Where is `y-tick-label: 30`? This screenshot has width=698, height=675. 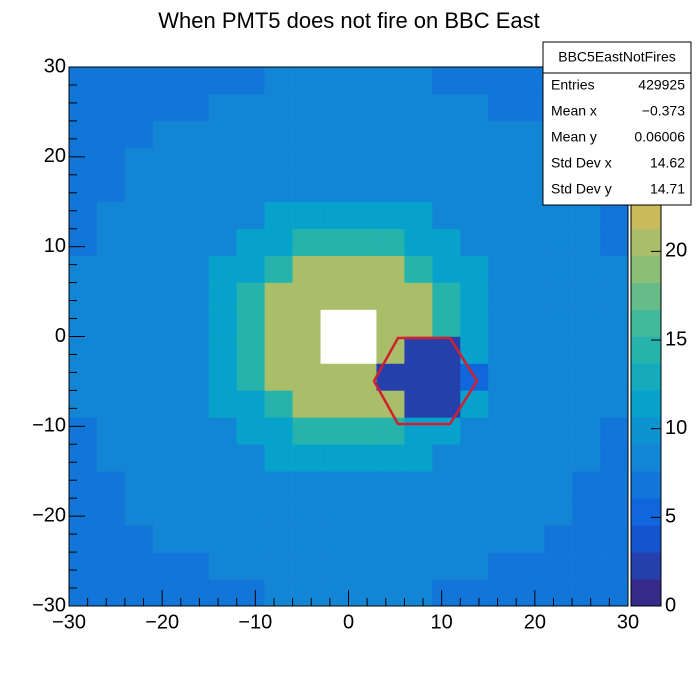
y-tick-label: 30 is located at coordinates (55, 66).